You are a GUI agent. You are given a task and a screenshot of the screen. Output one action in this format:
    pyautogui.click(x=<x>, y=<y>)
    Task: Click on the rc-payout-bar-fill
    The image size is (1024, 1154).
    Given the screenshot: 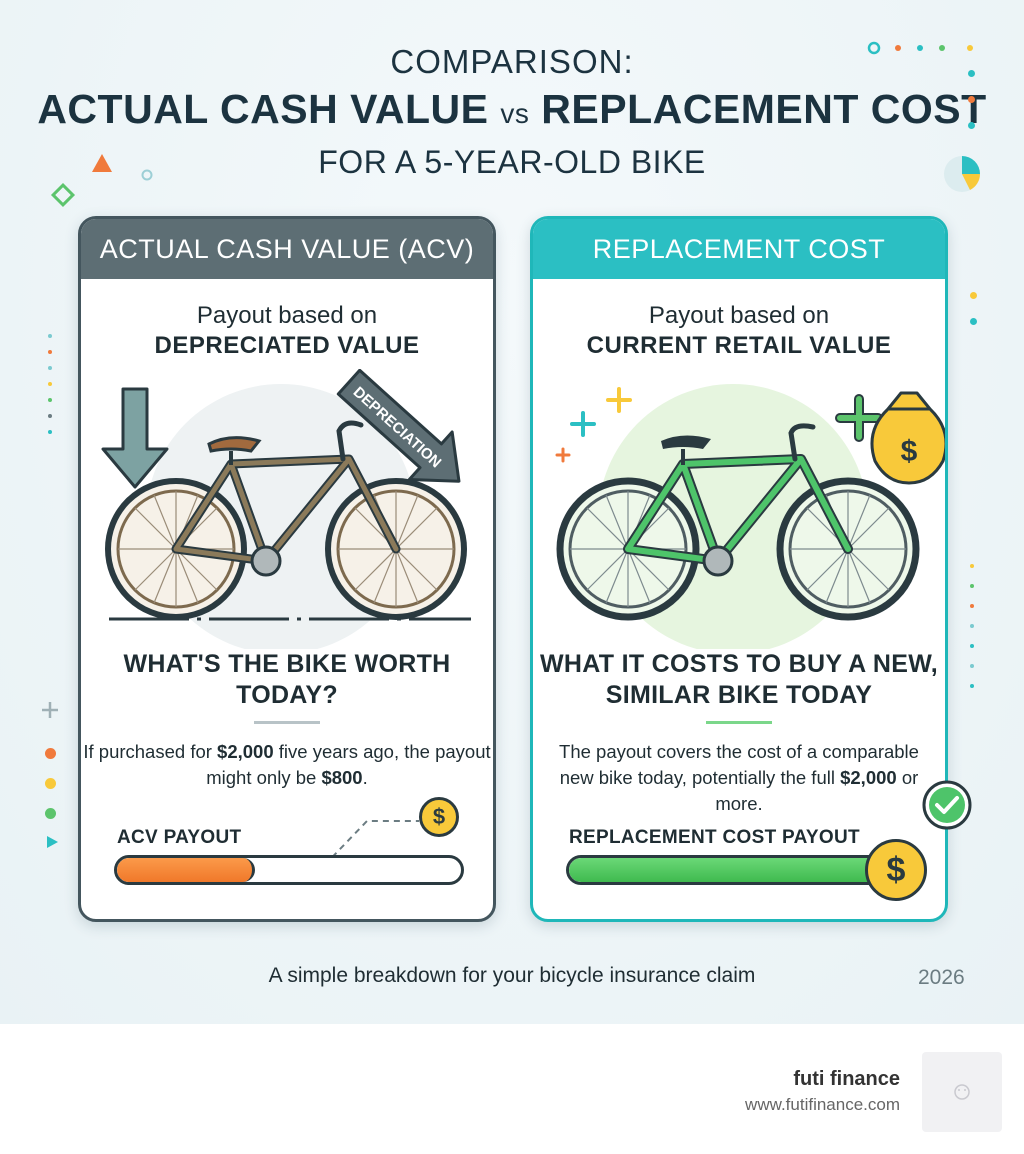 What is the action you would take?
    pyautogui.click(x=732, y=870)
    